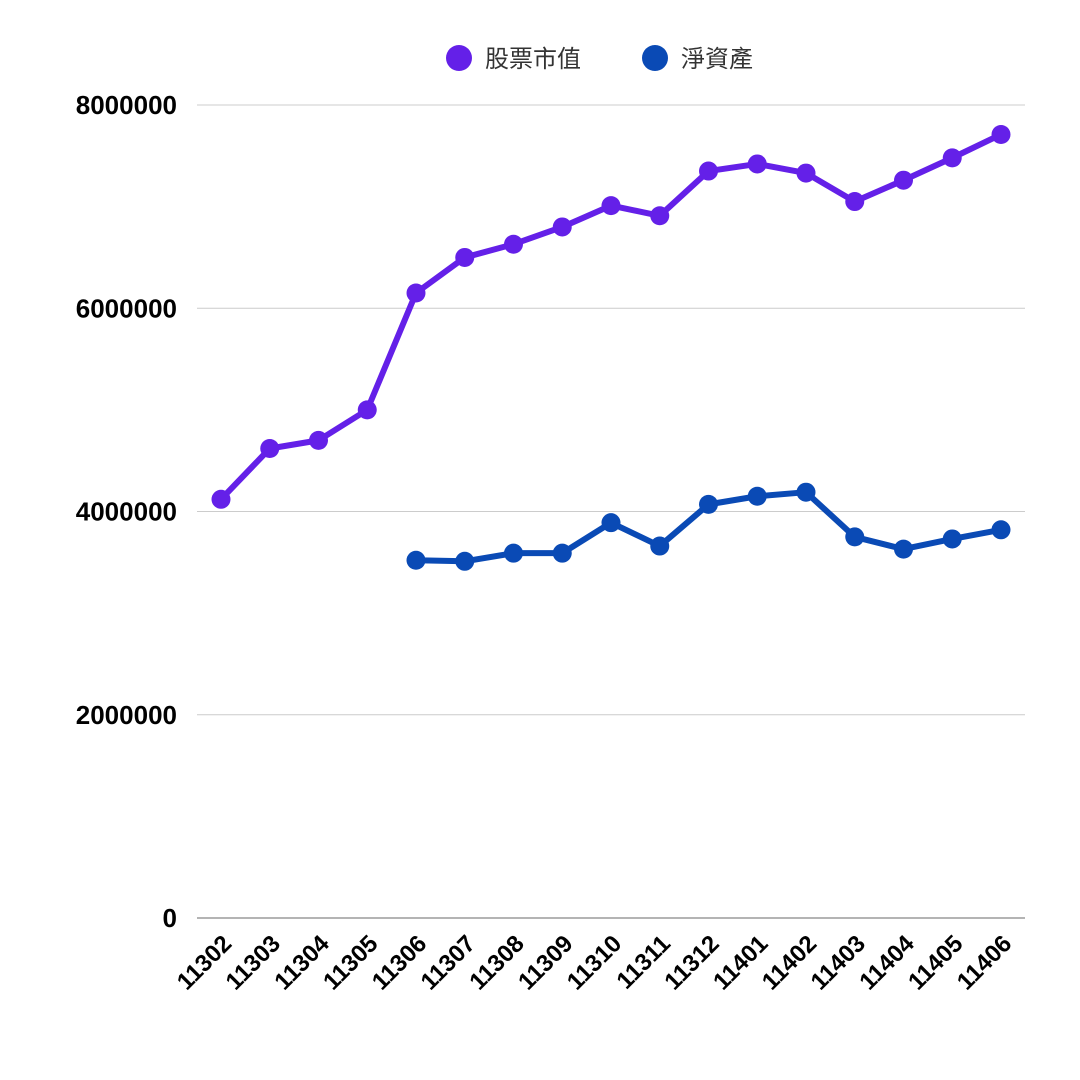  What do you see at coordinates (935, 962) in the screenshot?
I see `x-tick-label: 11405` at bounding box center [935, 962].